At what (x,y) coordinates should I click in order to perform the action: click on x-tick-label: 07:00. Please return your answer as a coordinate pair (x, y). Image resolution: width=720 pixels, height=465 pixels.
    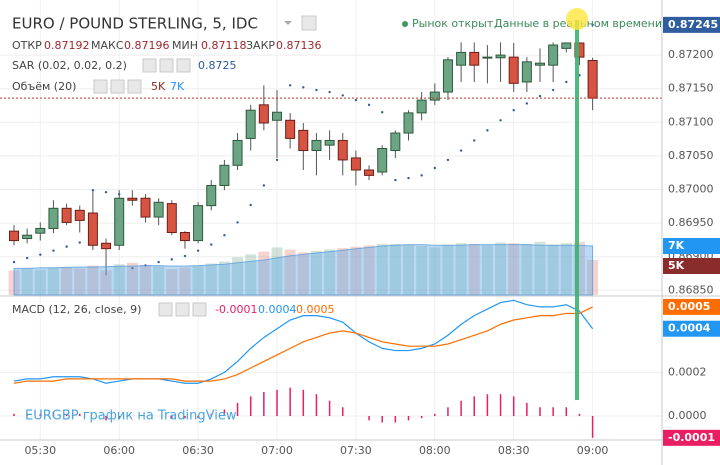
    Looking at the image, I should click on (277, 450).